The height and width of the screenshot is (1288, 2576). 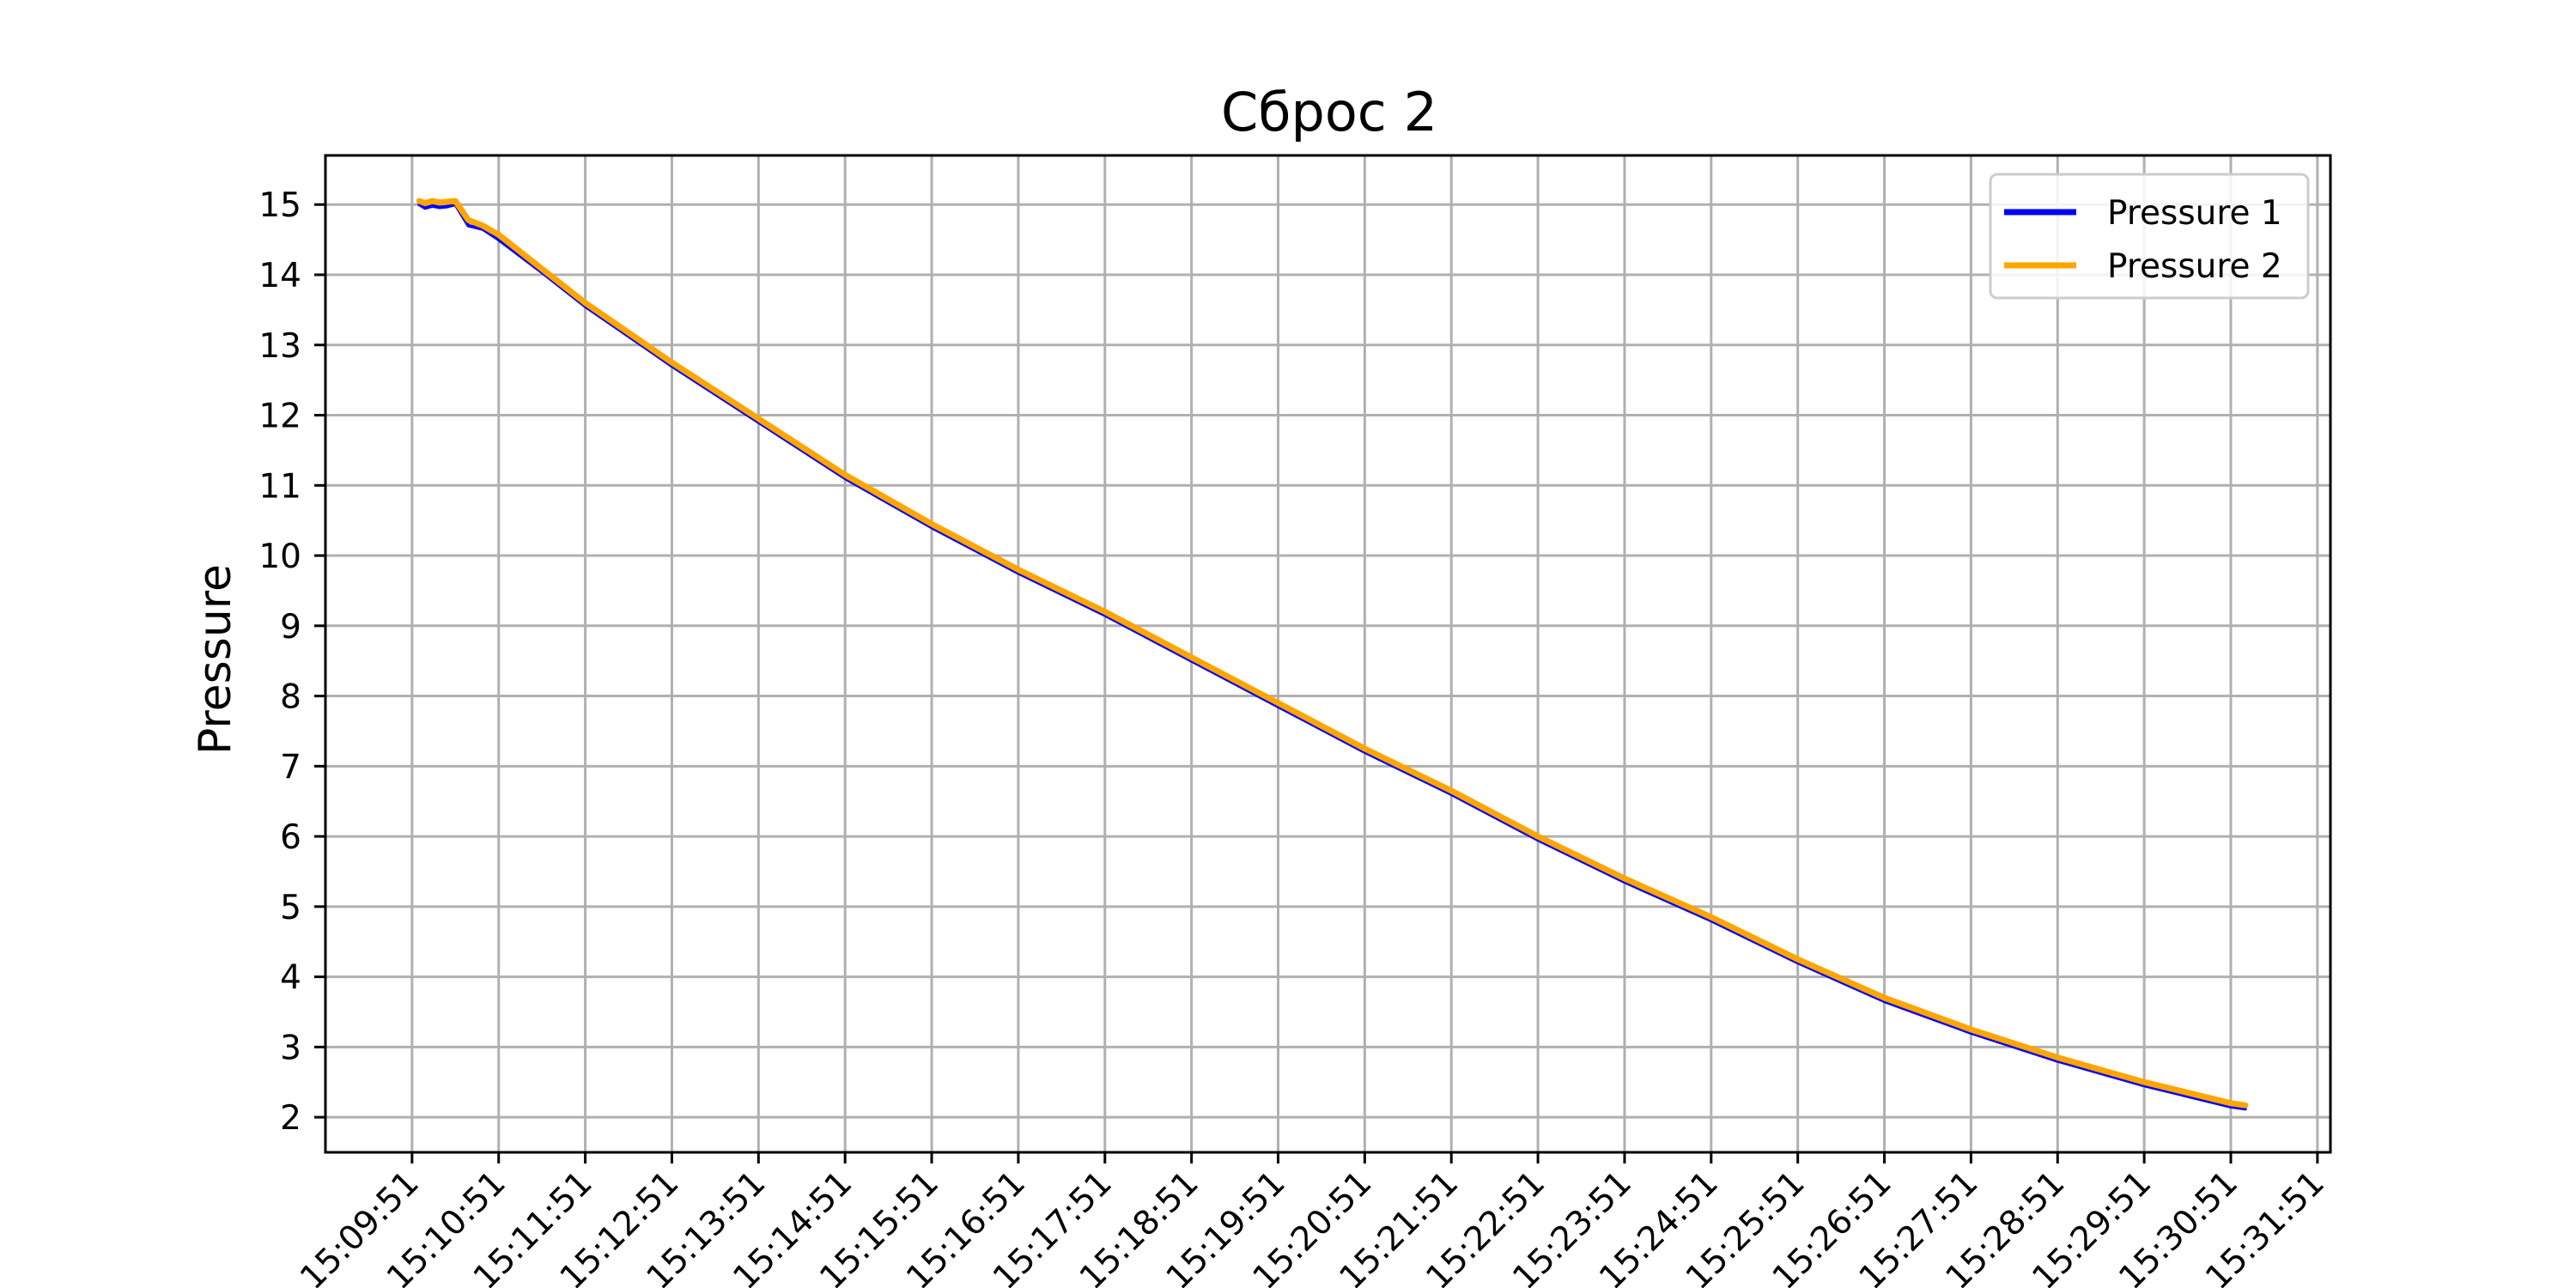 I want to click on legend-label-2: Pressure 2, so click(x=2194, y=266).